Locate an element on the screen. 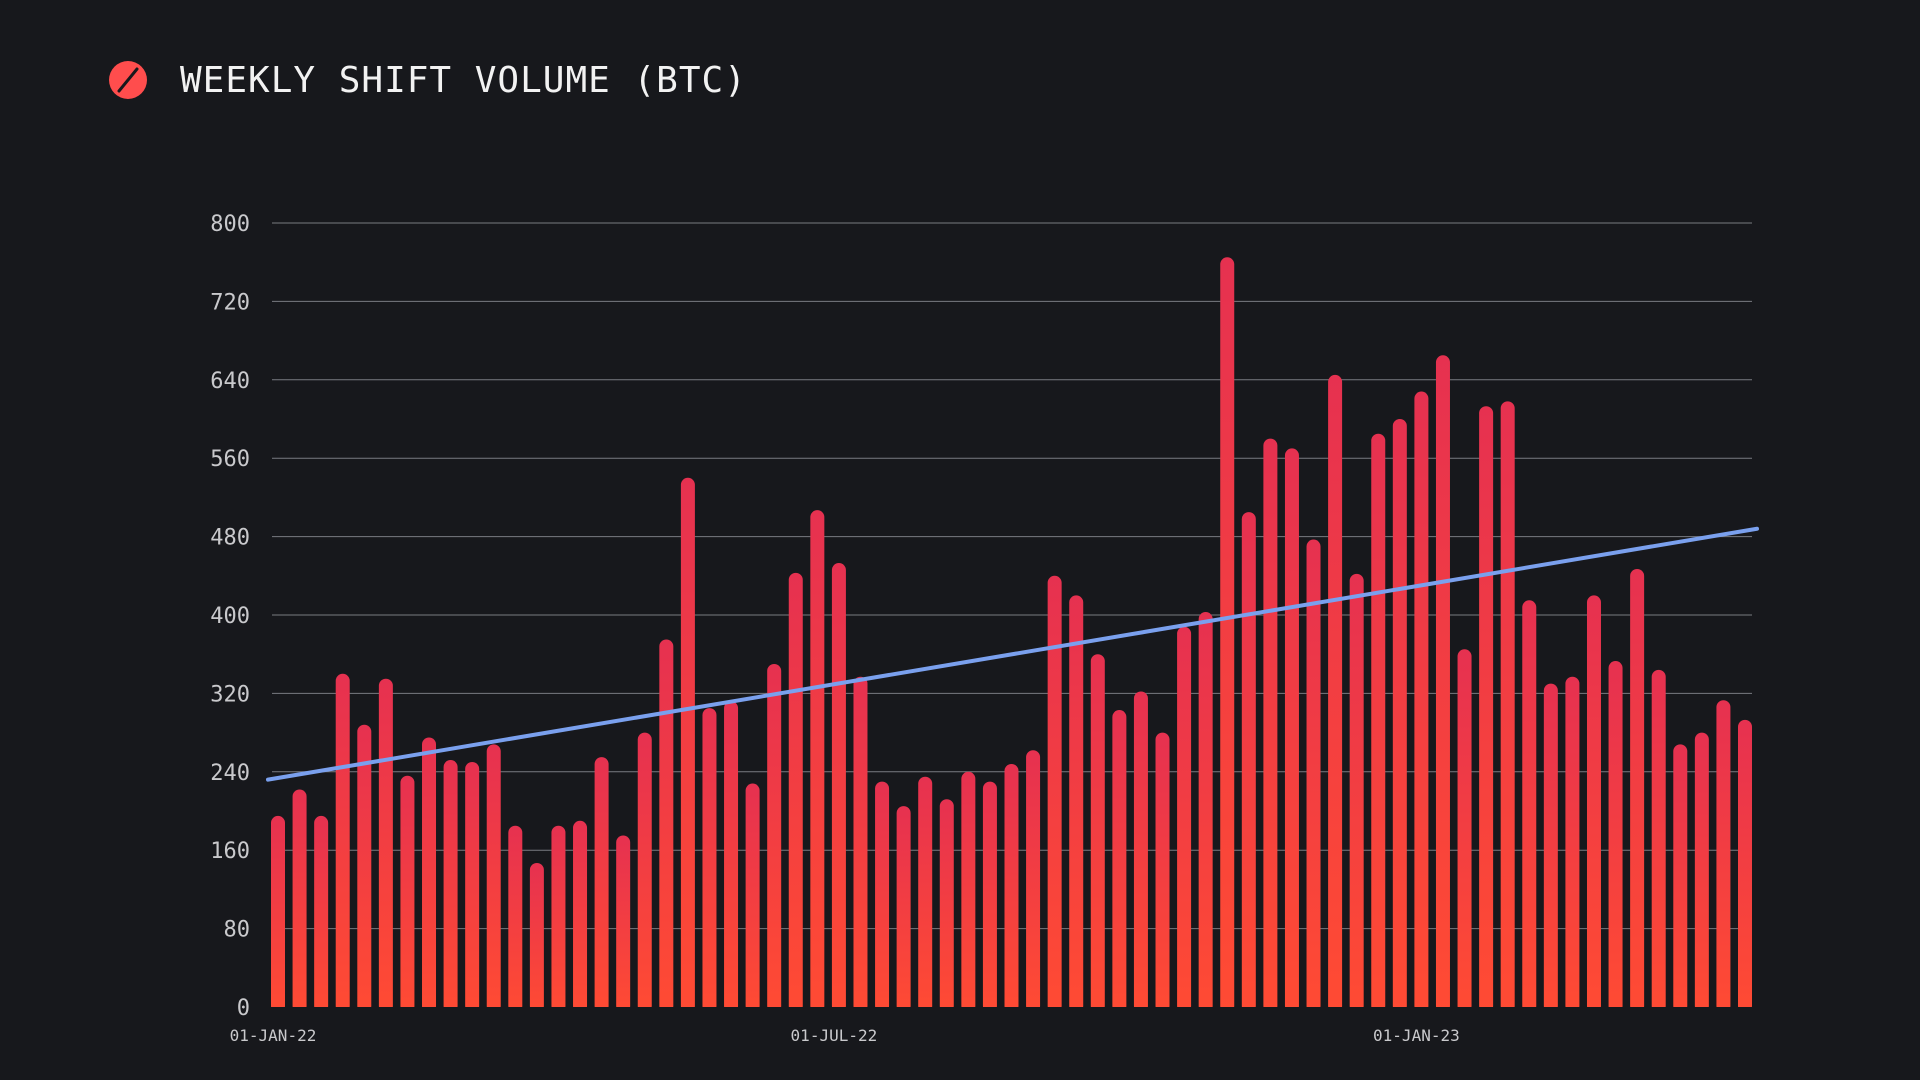 This screenshot has width=1920, height=1080. y-tick-label: 320 is located at coordinates (230, 694).